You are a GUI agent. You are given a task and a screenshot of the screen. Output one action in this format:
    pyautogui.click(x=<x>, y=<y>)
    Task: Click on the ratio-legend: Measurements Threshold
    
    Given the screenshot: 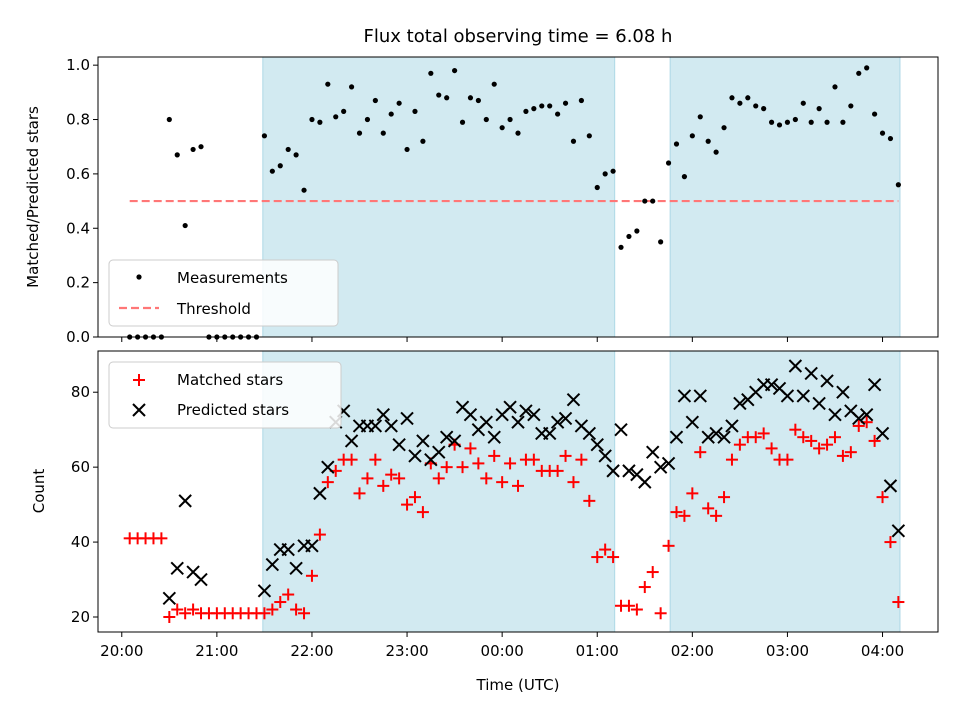 What is the action you would take?
    pyautogui.click(x=223, y=293)
    